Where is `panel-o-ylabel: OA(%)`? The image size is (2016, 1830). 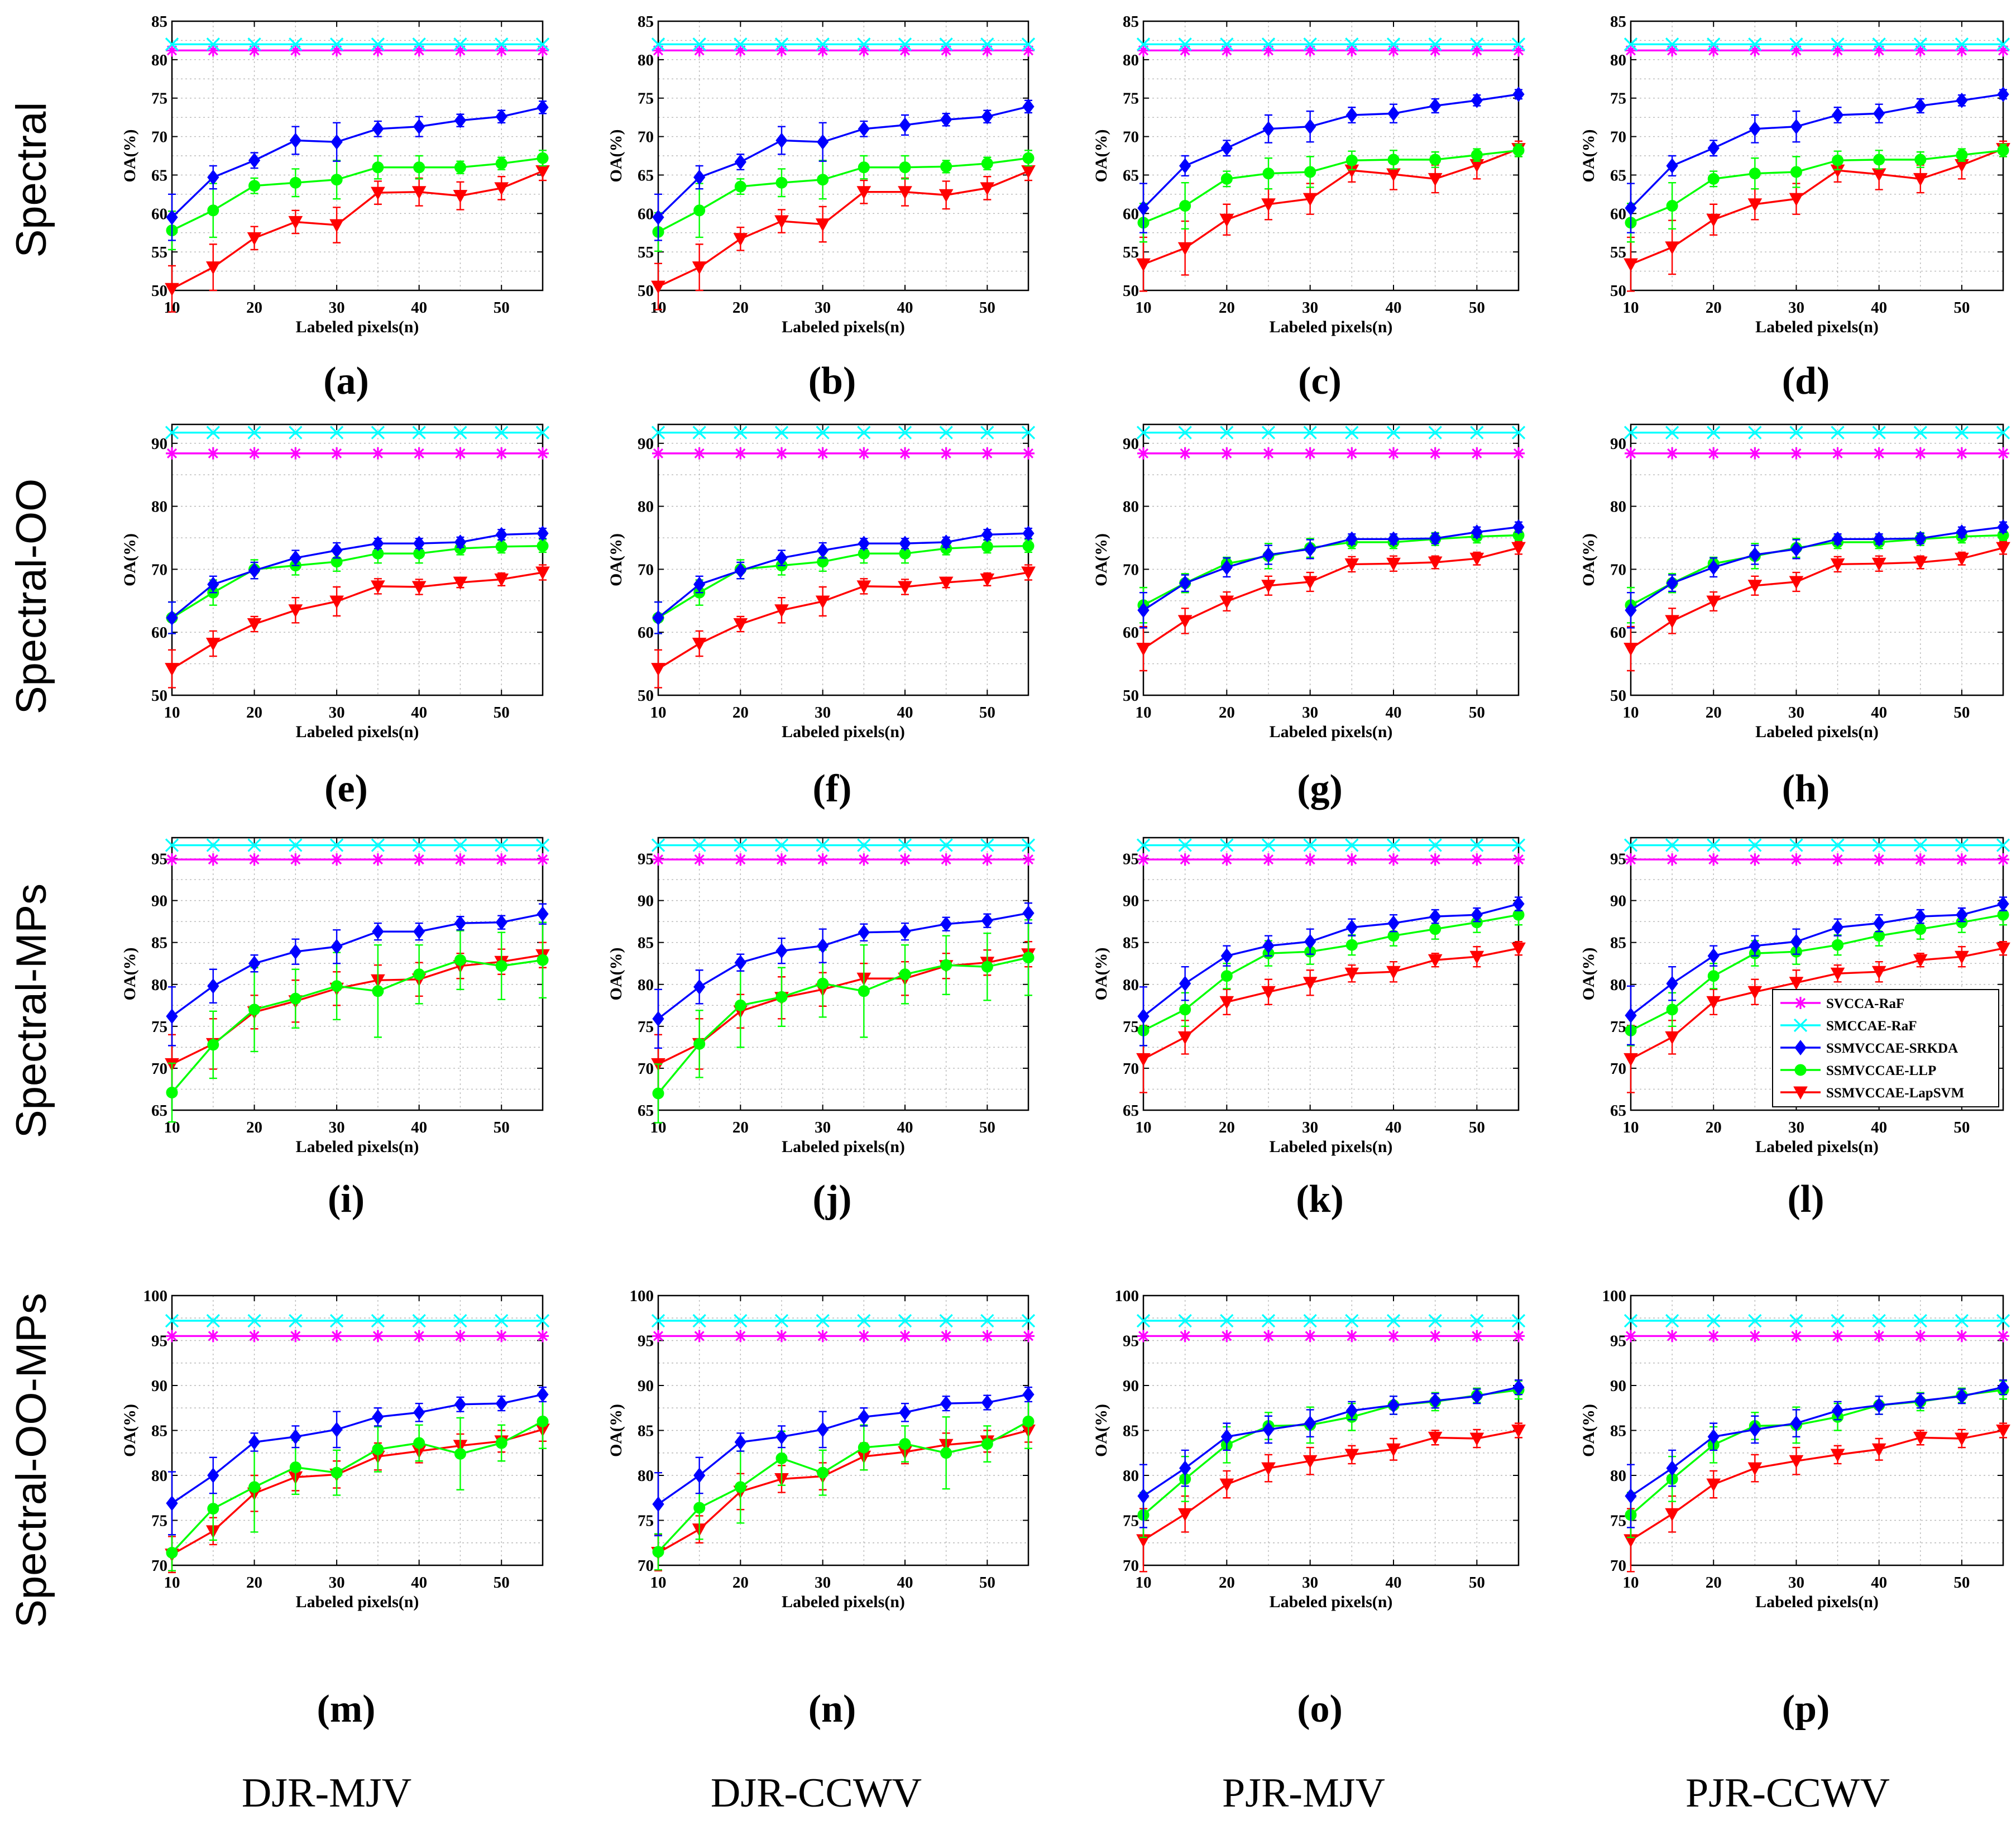
panel-o-ylabel: OA(%) is located at coordinates (1101, 1430).